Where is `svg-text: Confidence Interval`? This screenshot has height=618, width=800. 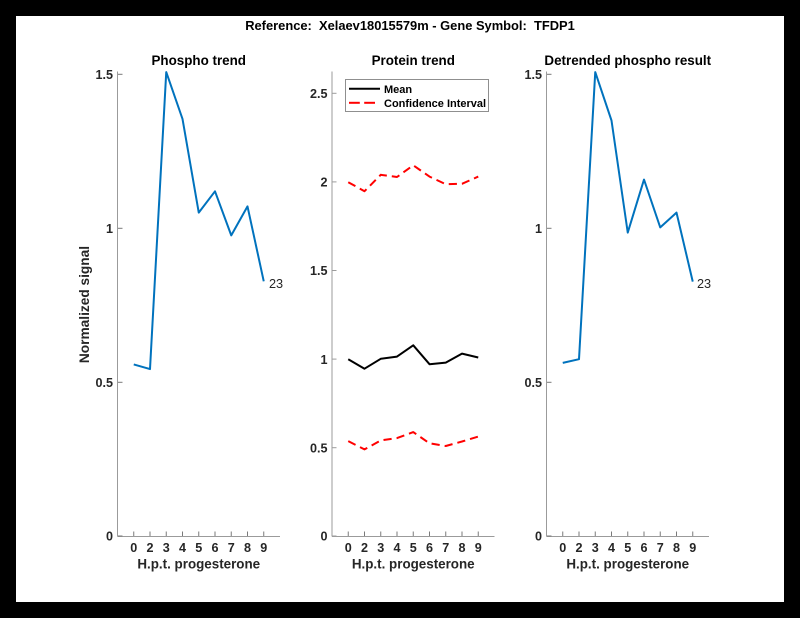 svg-text: Confidence Interval is located at coordinates (435, 104).